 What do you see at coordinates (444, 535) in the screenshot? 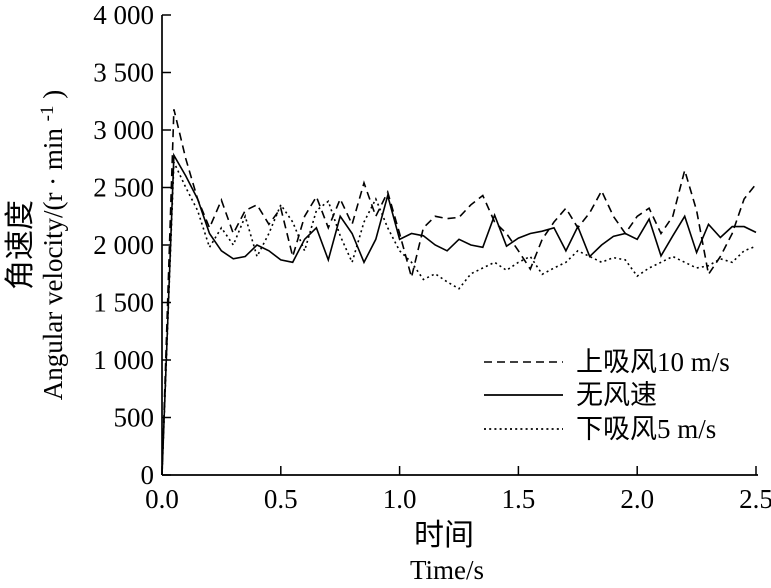
I see `x-axis-title-zh: 时间` at bounding box center [444, 535].